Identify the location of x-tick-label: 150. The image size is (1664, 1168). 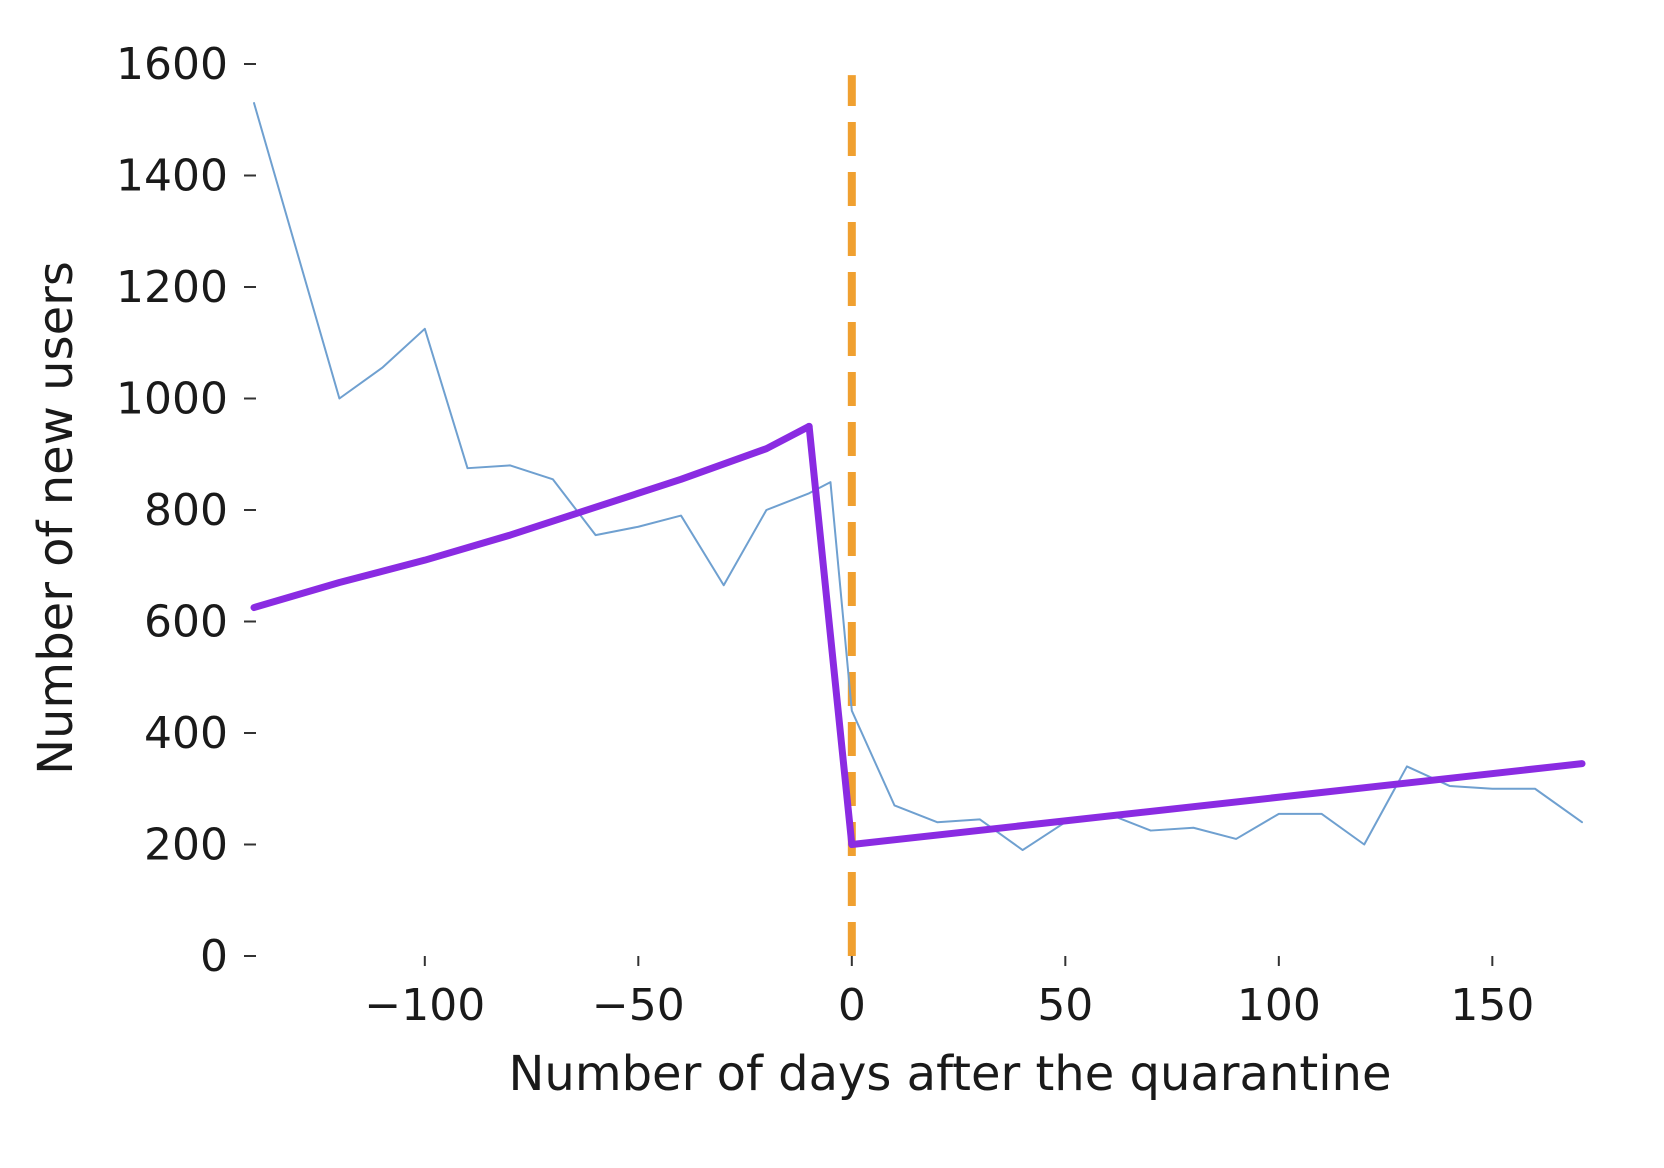
(1492, 1005).